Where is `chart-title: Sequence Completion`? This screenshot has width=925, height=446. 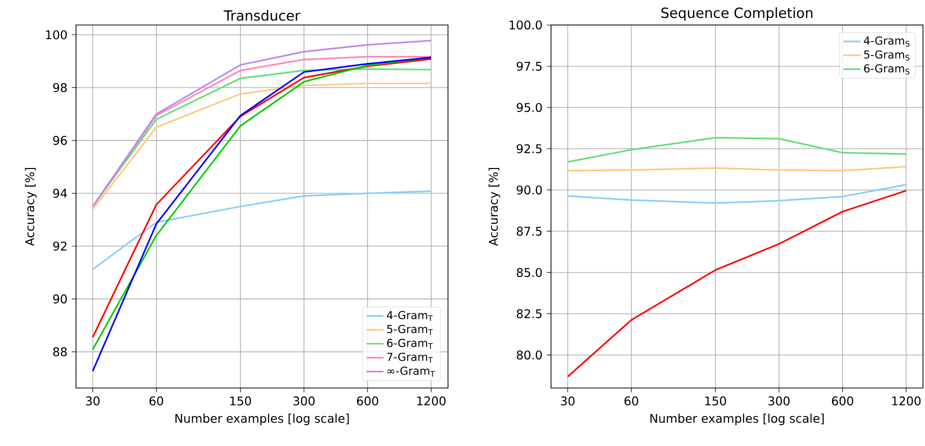 chart-title: Sequence Completion is located at coordinates (736, 14).